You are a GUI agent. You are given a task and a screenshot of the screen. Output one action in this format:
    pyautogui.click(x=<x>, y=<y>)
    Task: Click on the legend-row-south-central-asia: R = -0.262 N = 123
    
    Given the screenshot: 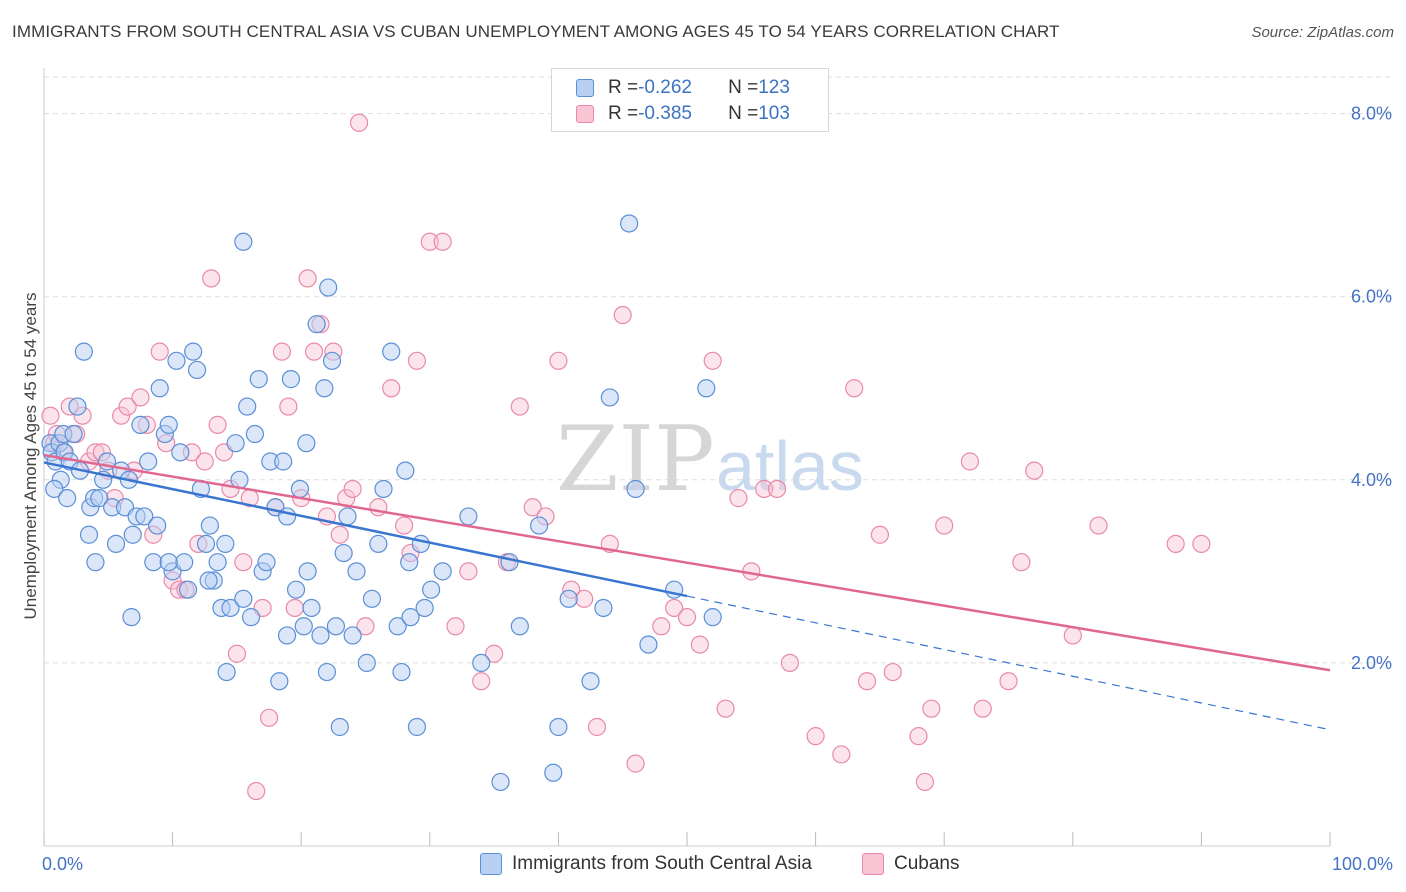 What is the action you would take?
    pyautogui.click(x=683, y=88)
    